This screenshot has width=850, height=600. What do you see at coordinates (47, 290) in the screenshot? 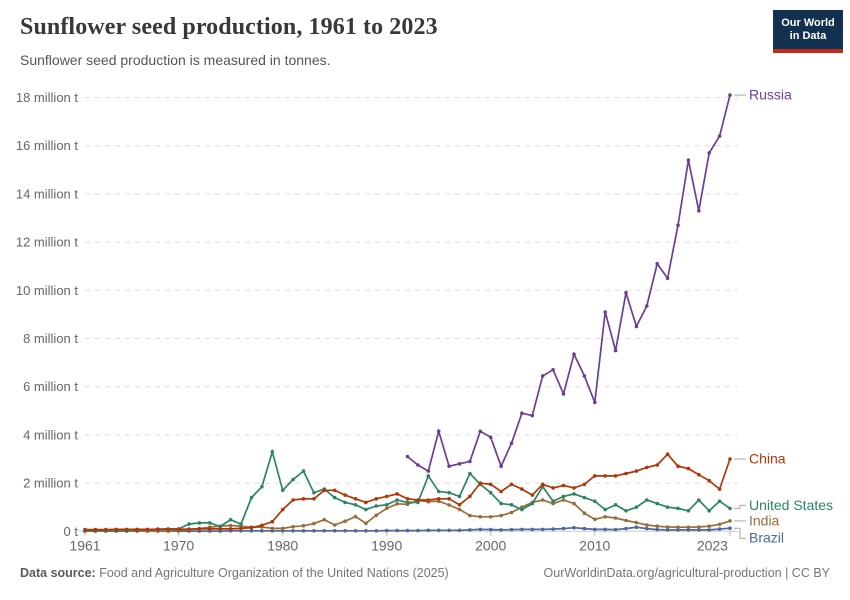
I see `y-axis-label: 10 million t` at bounding box center [47, 290].